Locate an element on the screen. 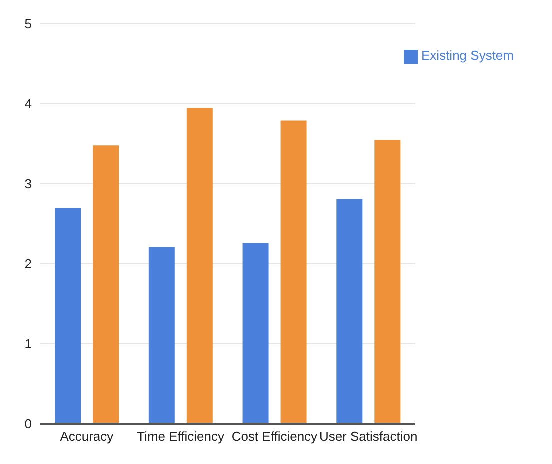  y-tick-label: 0 is located at coordinates (28, 424).